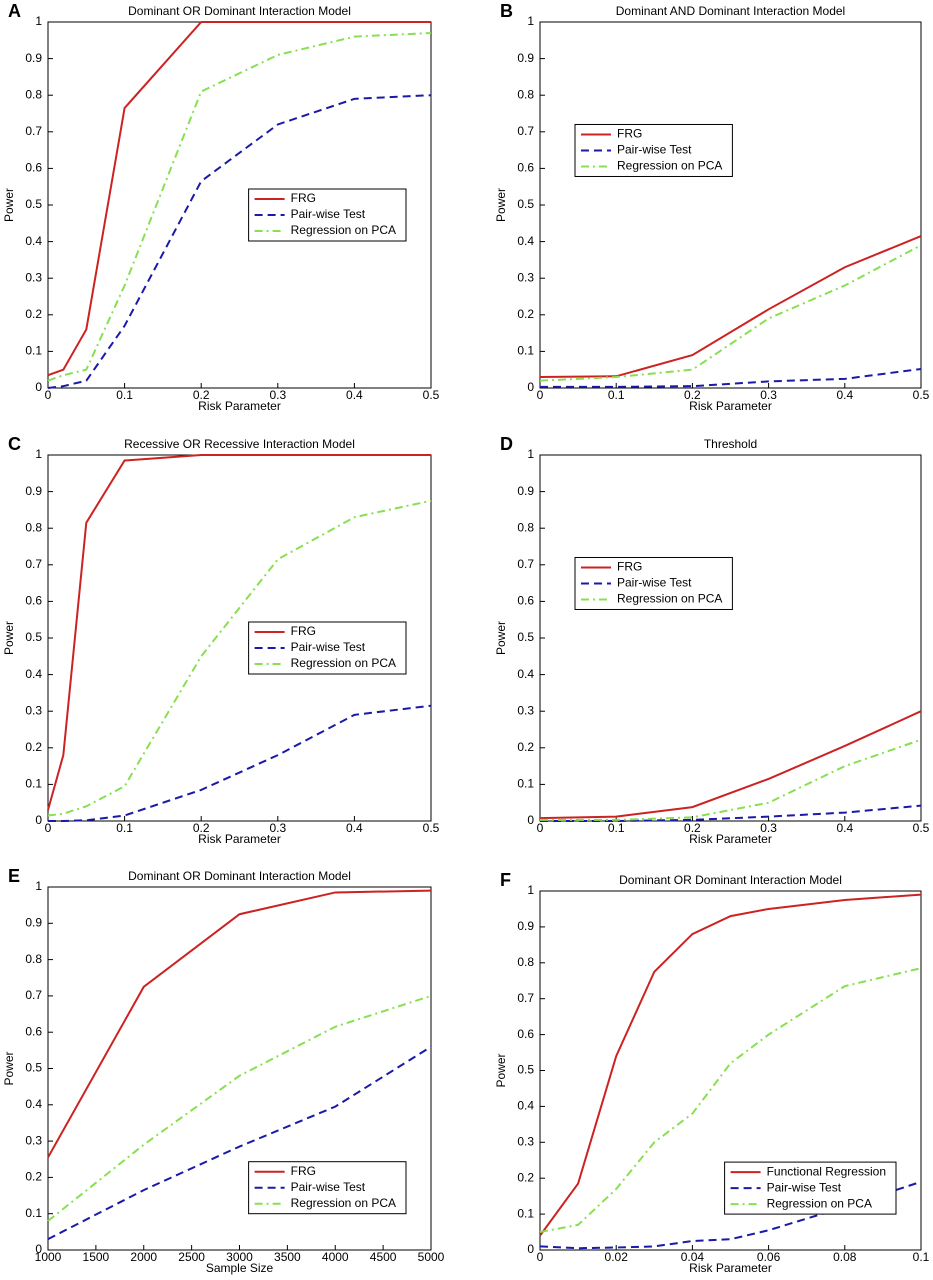  What do you see at coordinates (730, 11) in the screenshot?
I see `chart-title: Dominant AND Dominant Interaction Model` at bounding box center [730, 11].